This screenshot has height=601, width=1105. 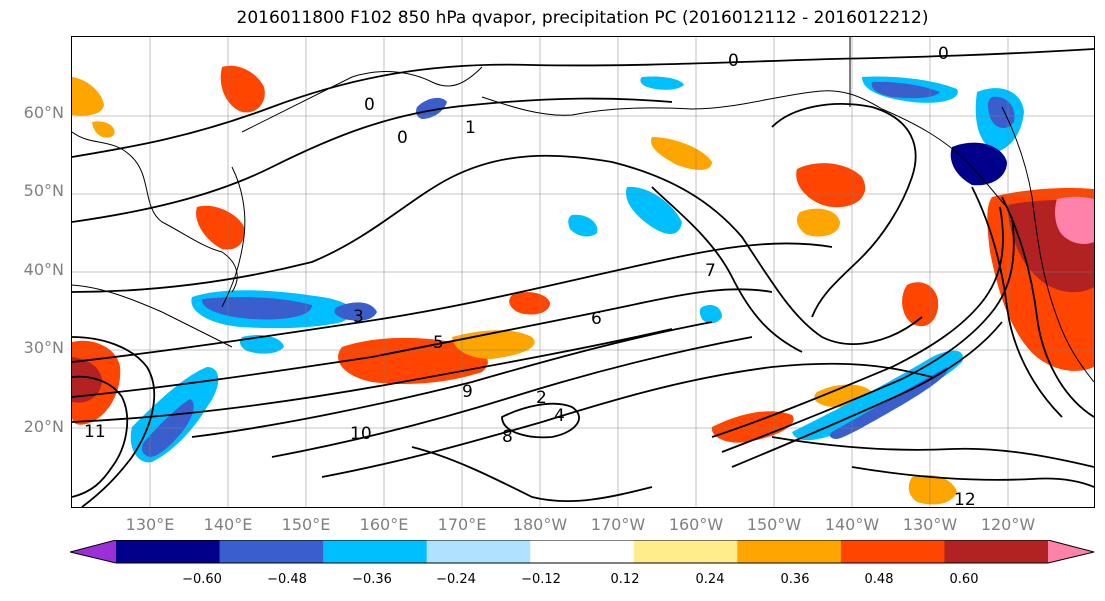 I want to click on lon-label: 180°W, so click(x=540, y=524).